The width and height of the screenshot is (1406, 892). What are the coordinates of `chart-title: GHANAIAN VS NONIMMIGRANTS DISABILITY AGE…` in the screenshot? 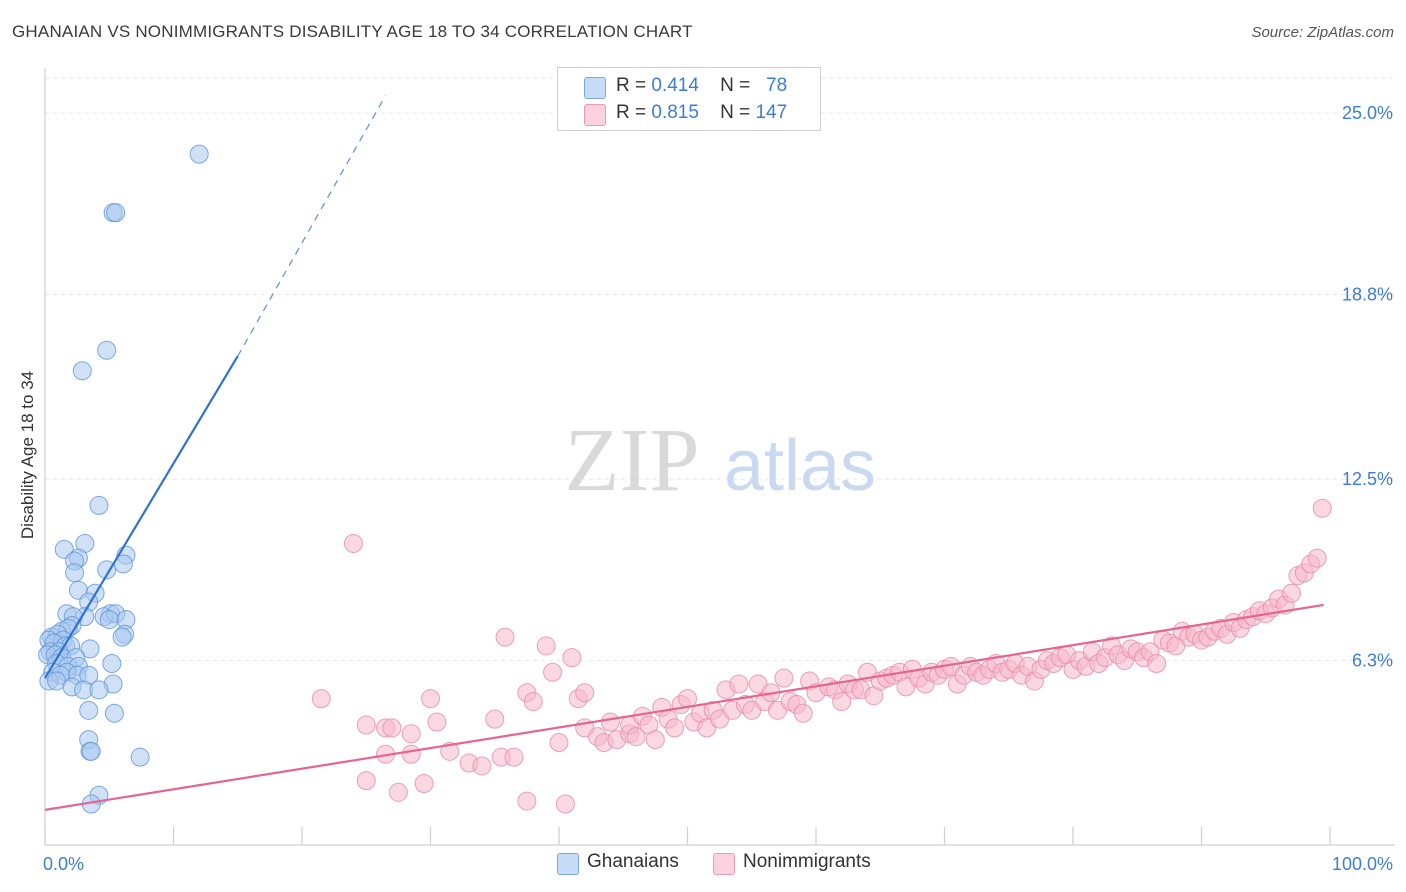 It's located at (352, 31).